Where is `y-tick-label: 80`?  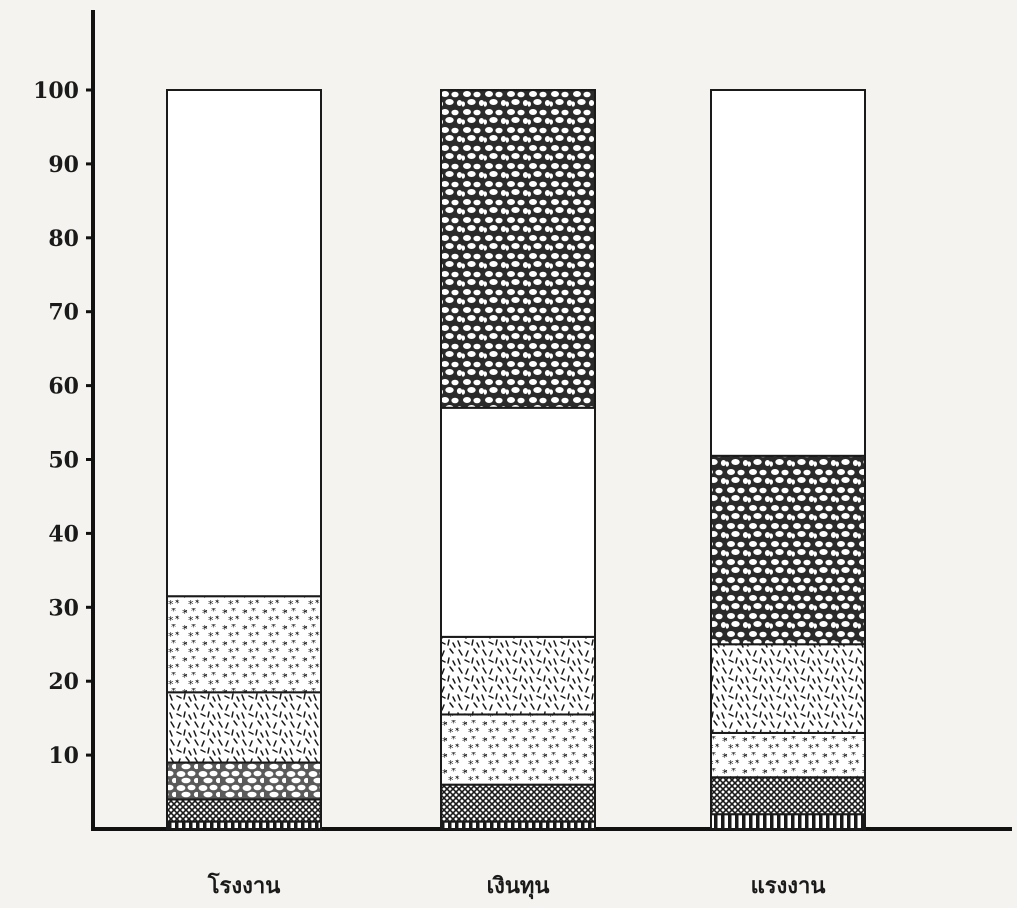 y-tick-label: 80 is located at coordinates (63, 239).